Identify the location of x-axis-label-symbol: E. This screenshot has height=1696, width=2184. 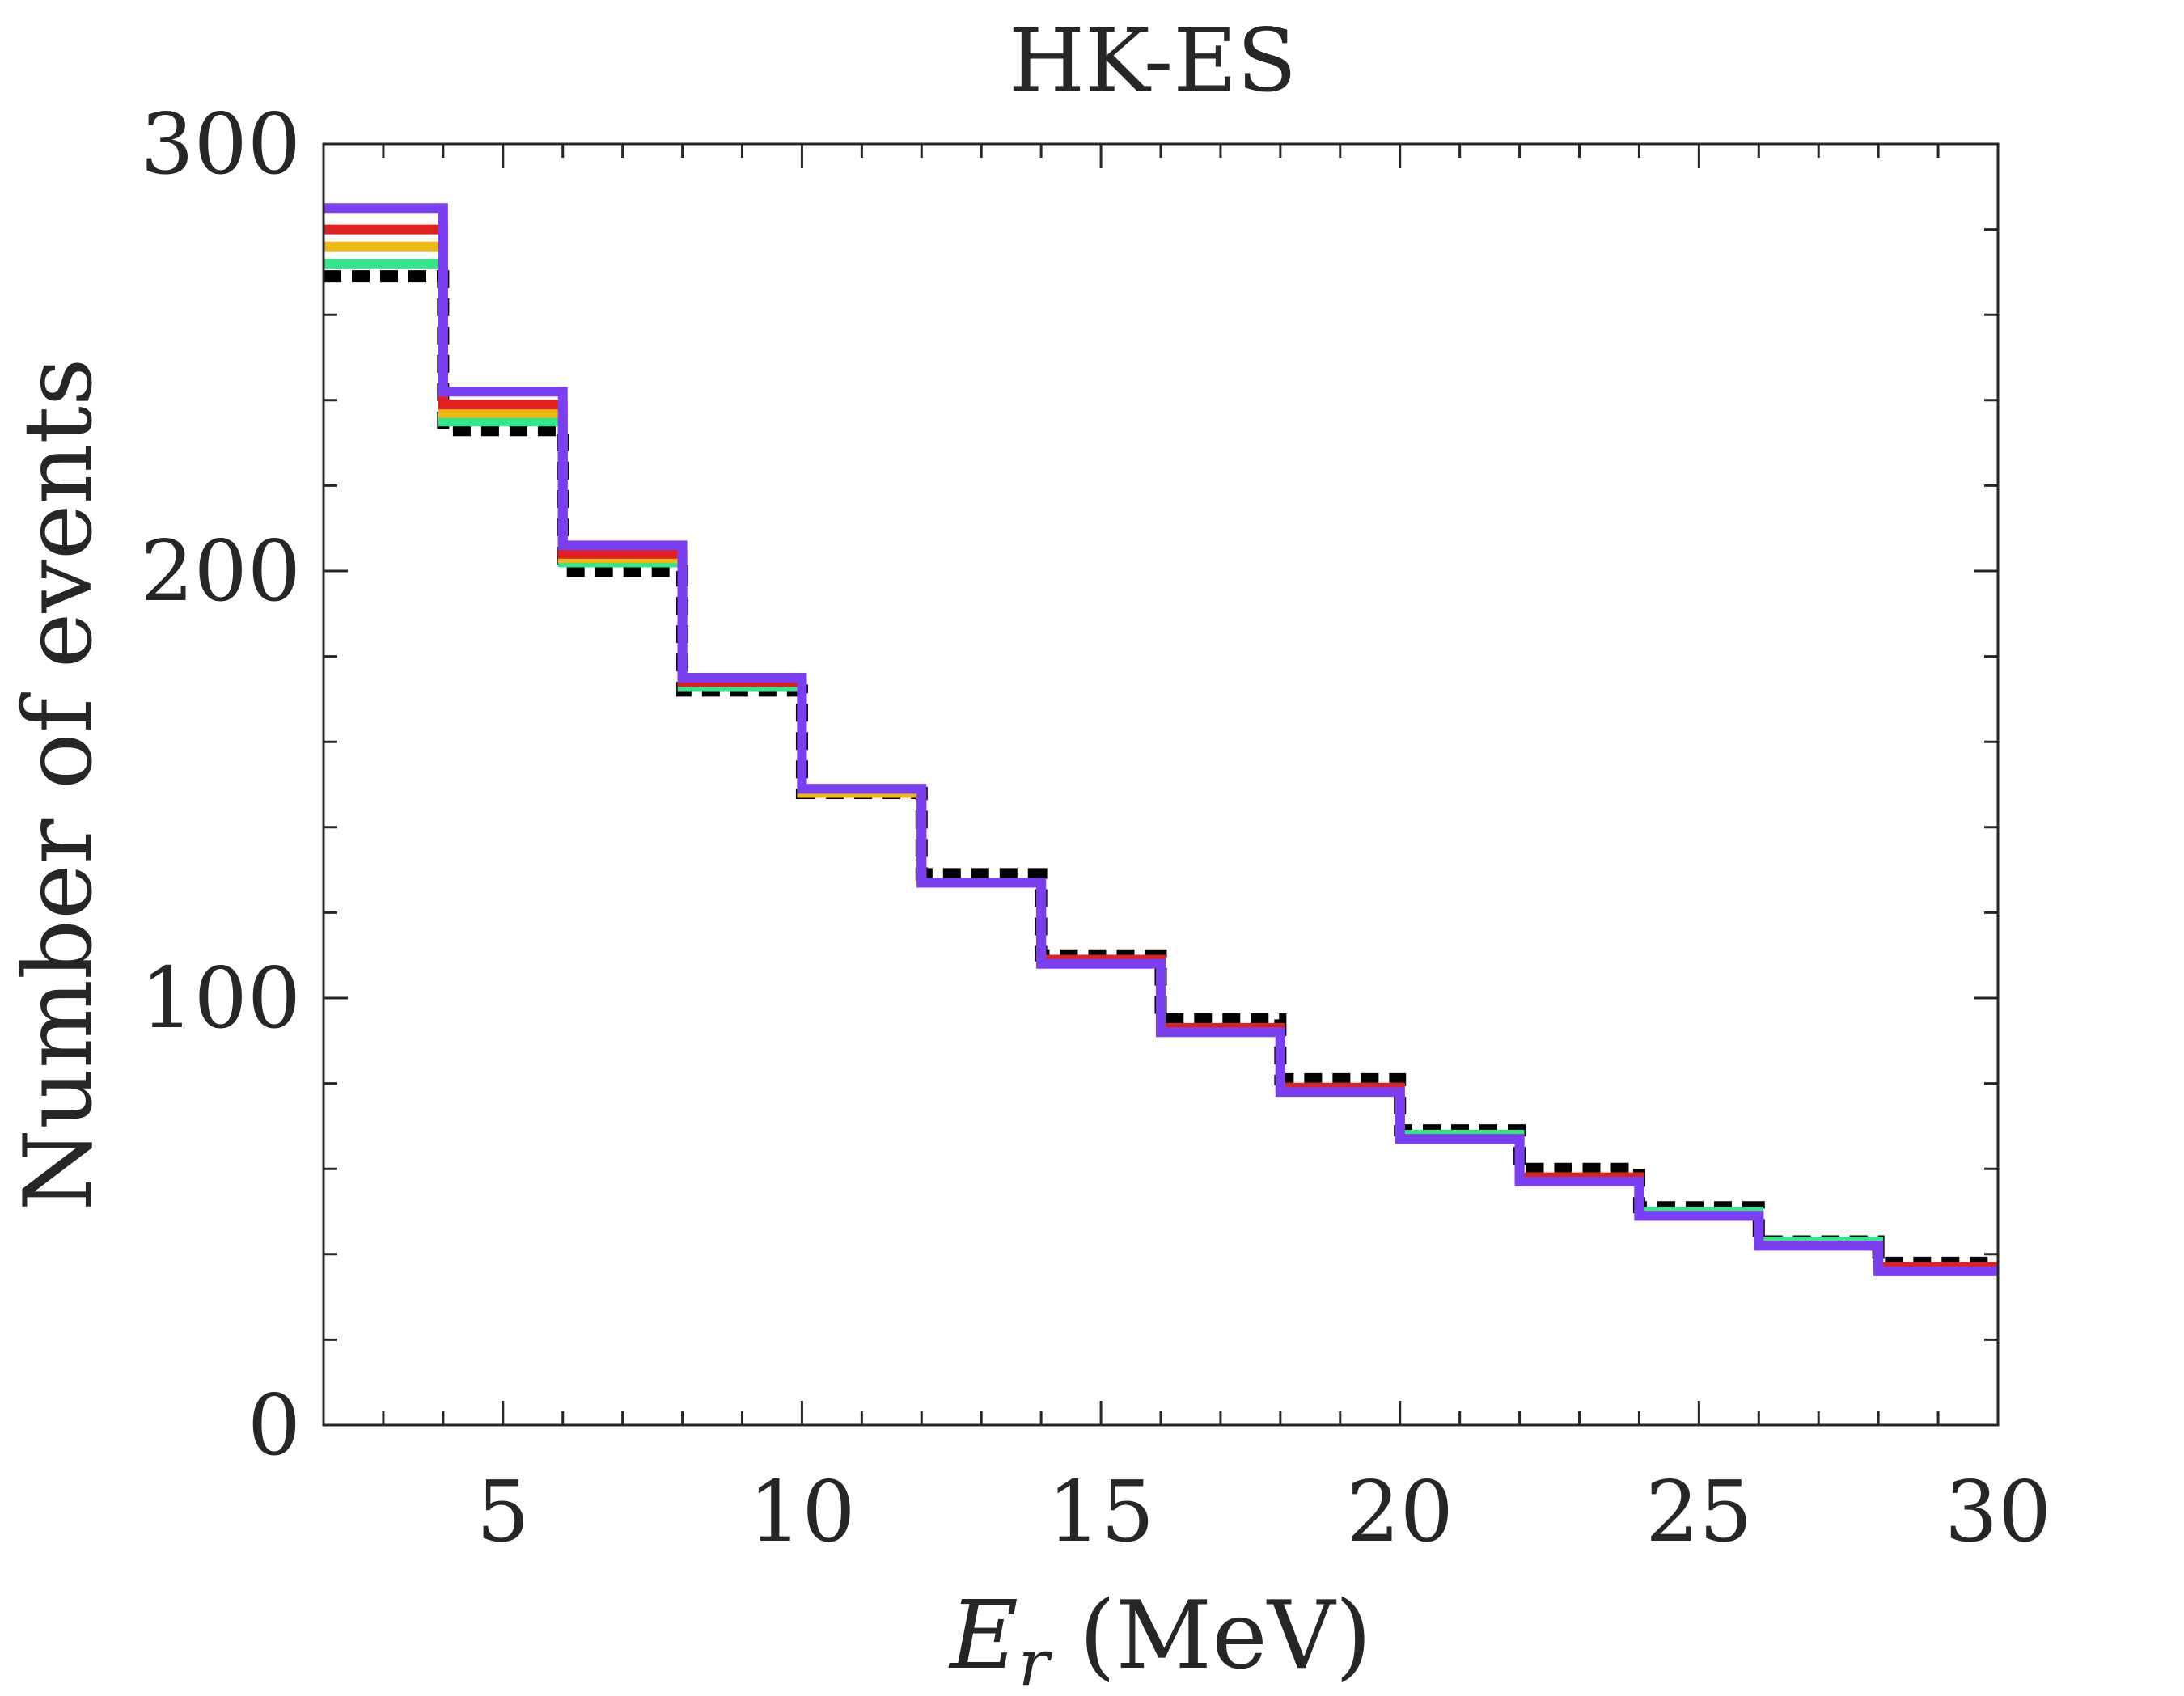
(983, 1636).